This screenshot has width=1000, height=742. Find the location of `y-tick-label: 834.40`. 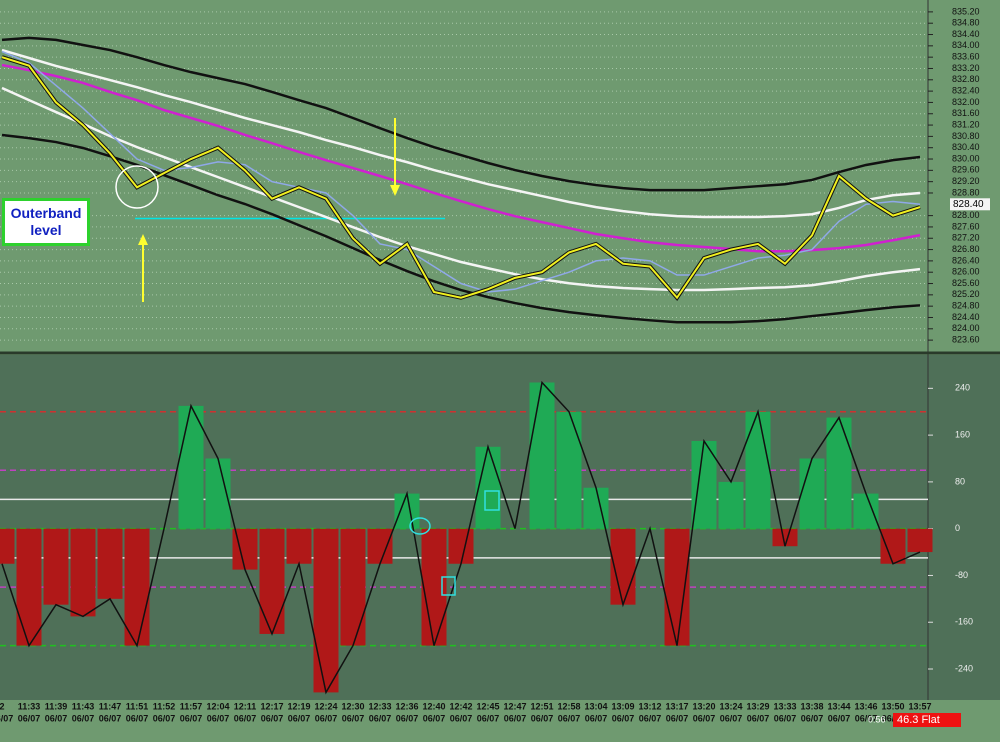

y-tick-label: 834.40 is located at coordinates (966, 34).